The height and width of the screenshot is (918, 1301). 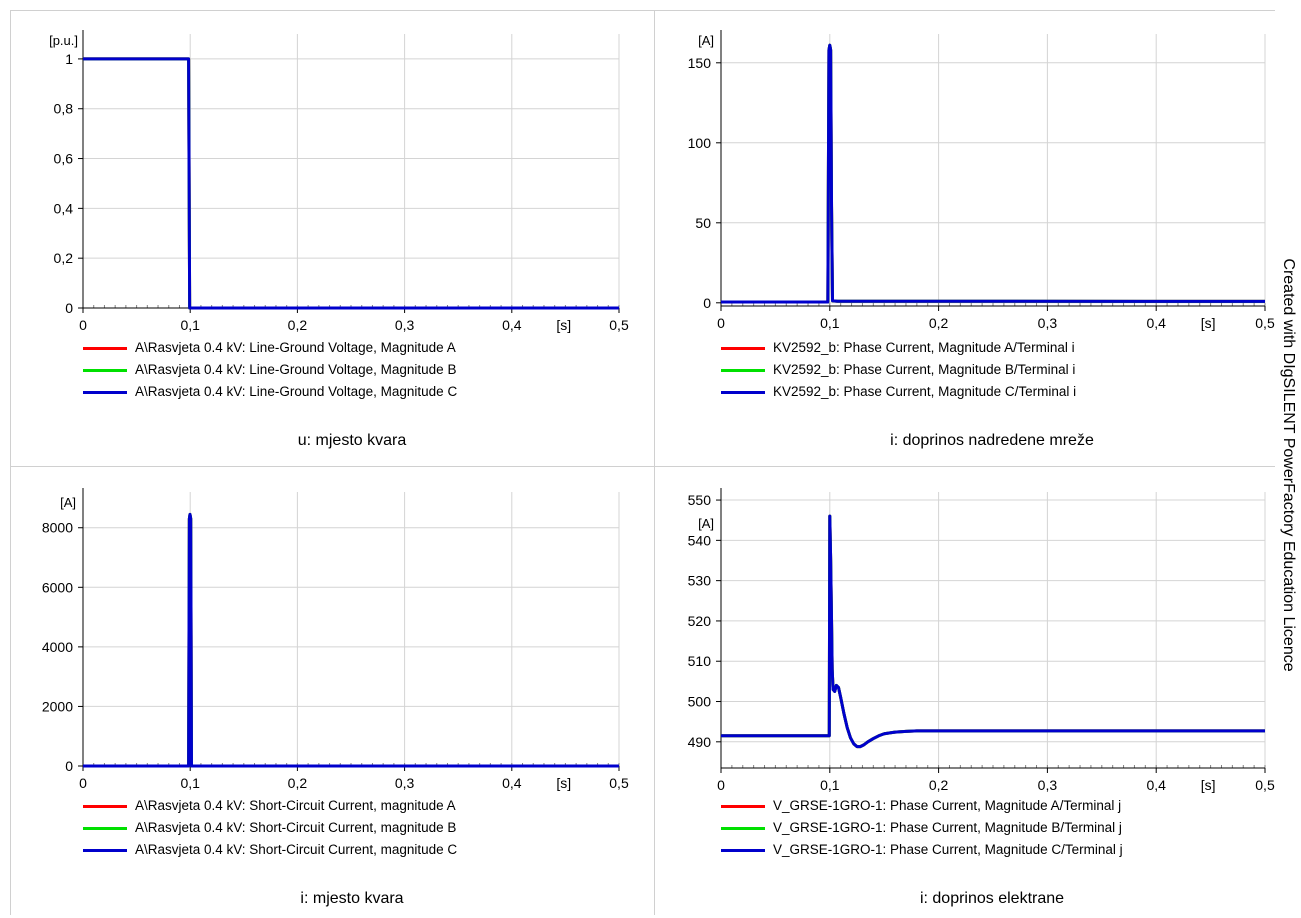 I want to click on chart-caption: i: doprinos nadredene mreže, so click(x=992, y=440).